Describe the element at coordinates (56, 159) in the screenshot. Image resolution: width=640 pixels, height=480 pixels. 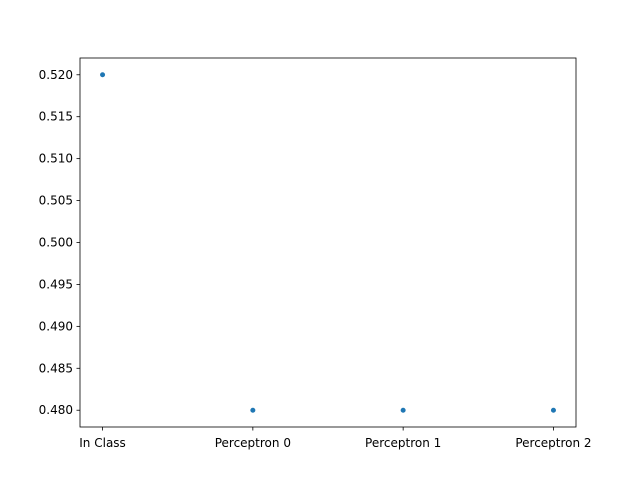
I see `y-tick-label: 0.510` at that location.